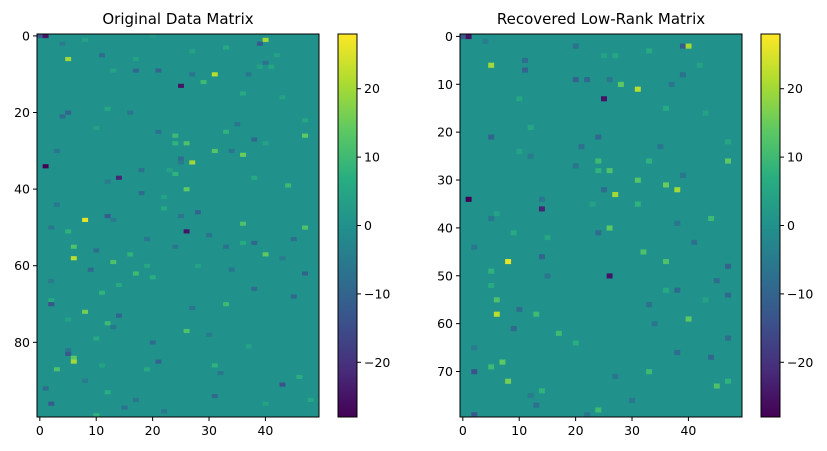 The image size is (827, 451). What do you see at coordinates (368, 225) in the screenshot?
I see `colorbar-tick-label: 0` at bounding box center [368, 225].